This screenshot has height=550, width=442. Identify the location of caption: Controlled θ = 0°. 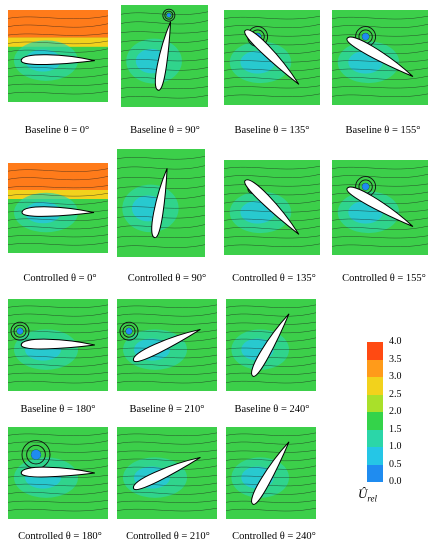
(60, 278).